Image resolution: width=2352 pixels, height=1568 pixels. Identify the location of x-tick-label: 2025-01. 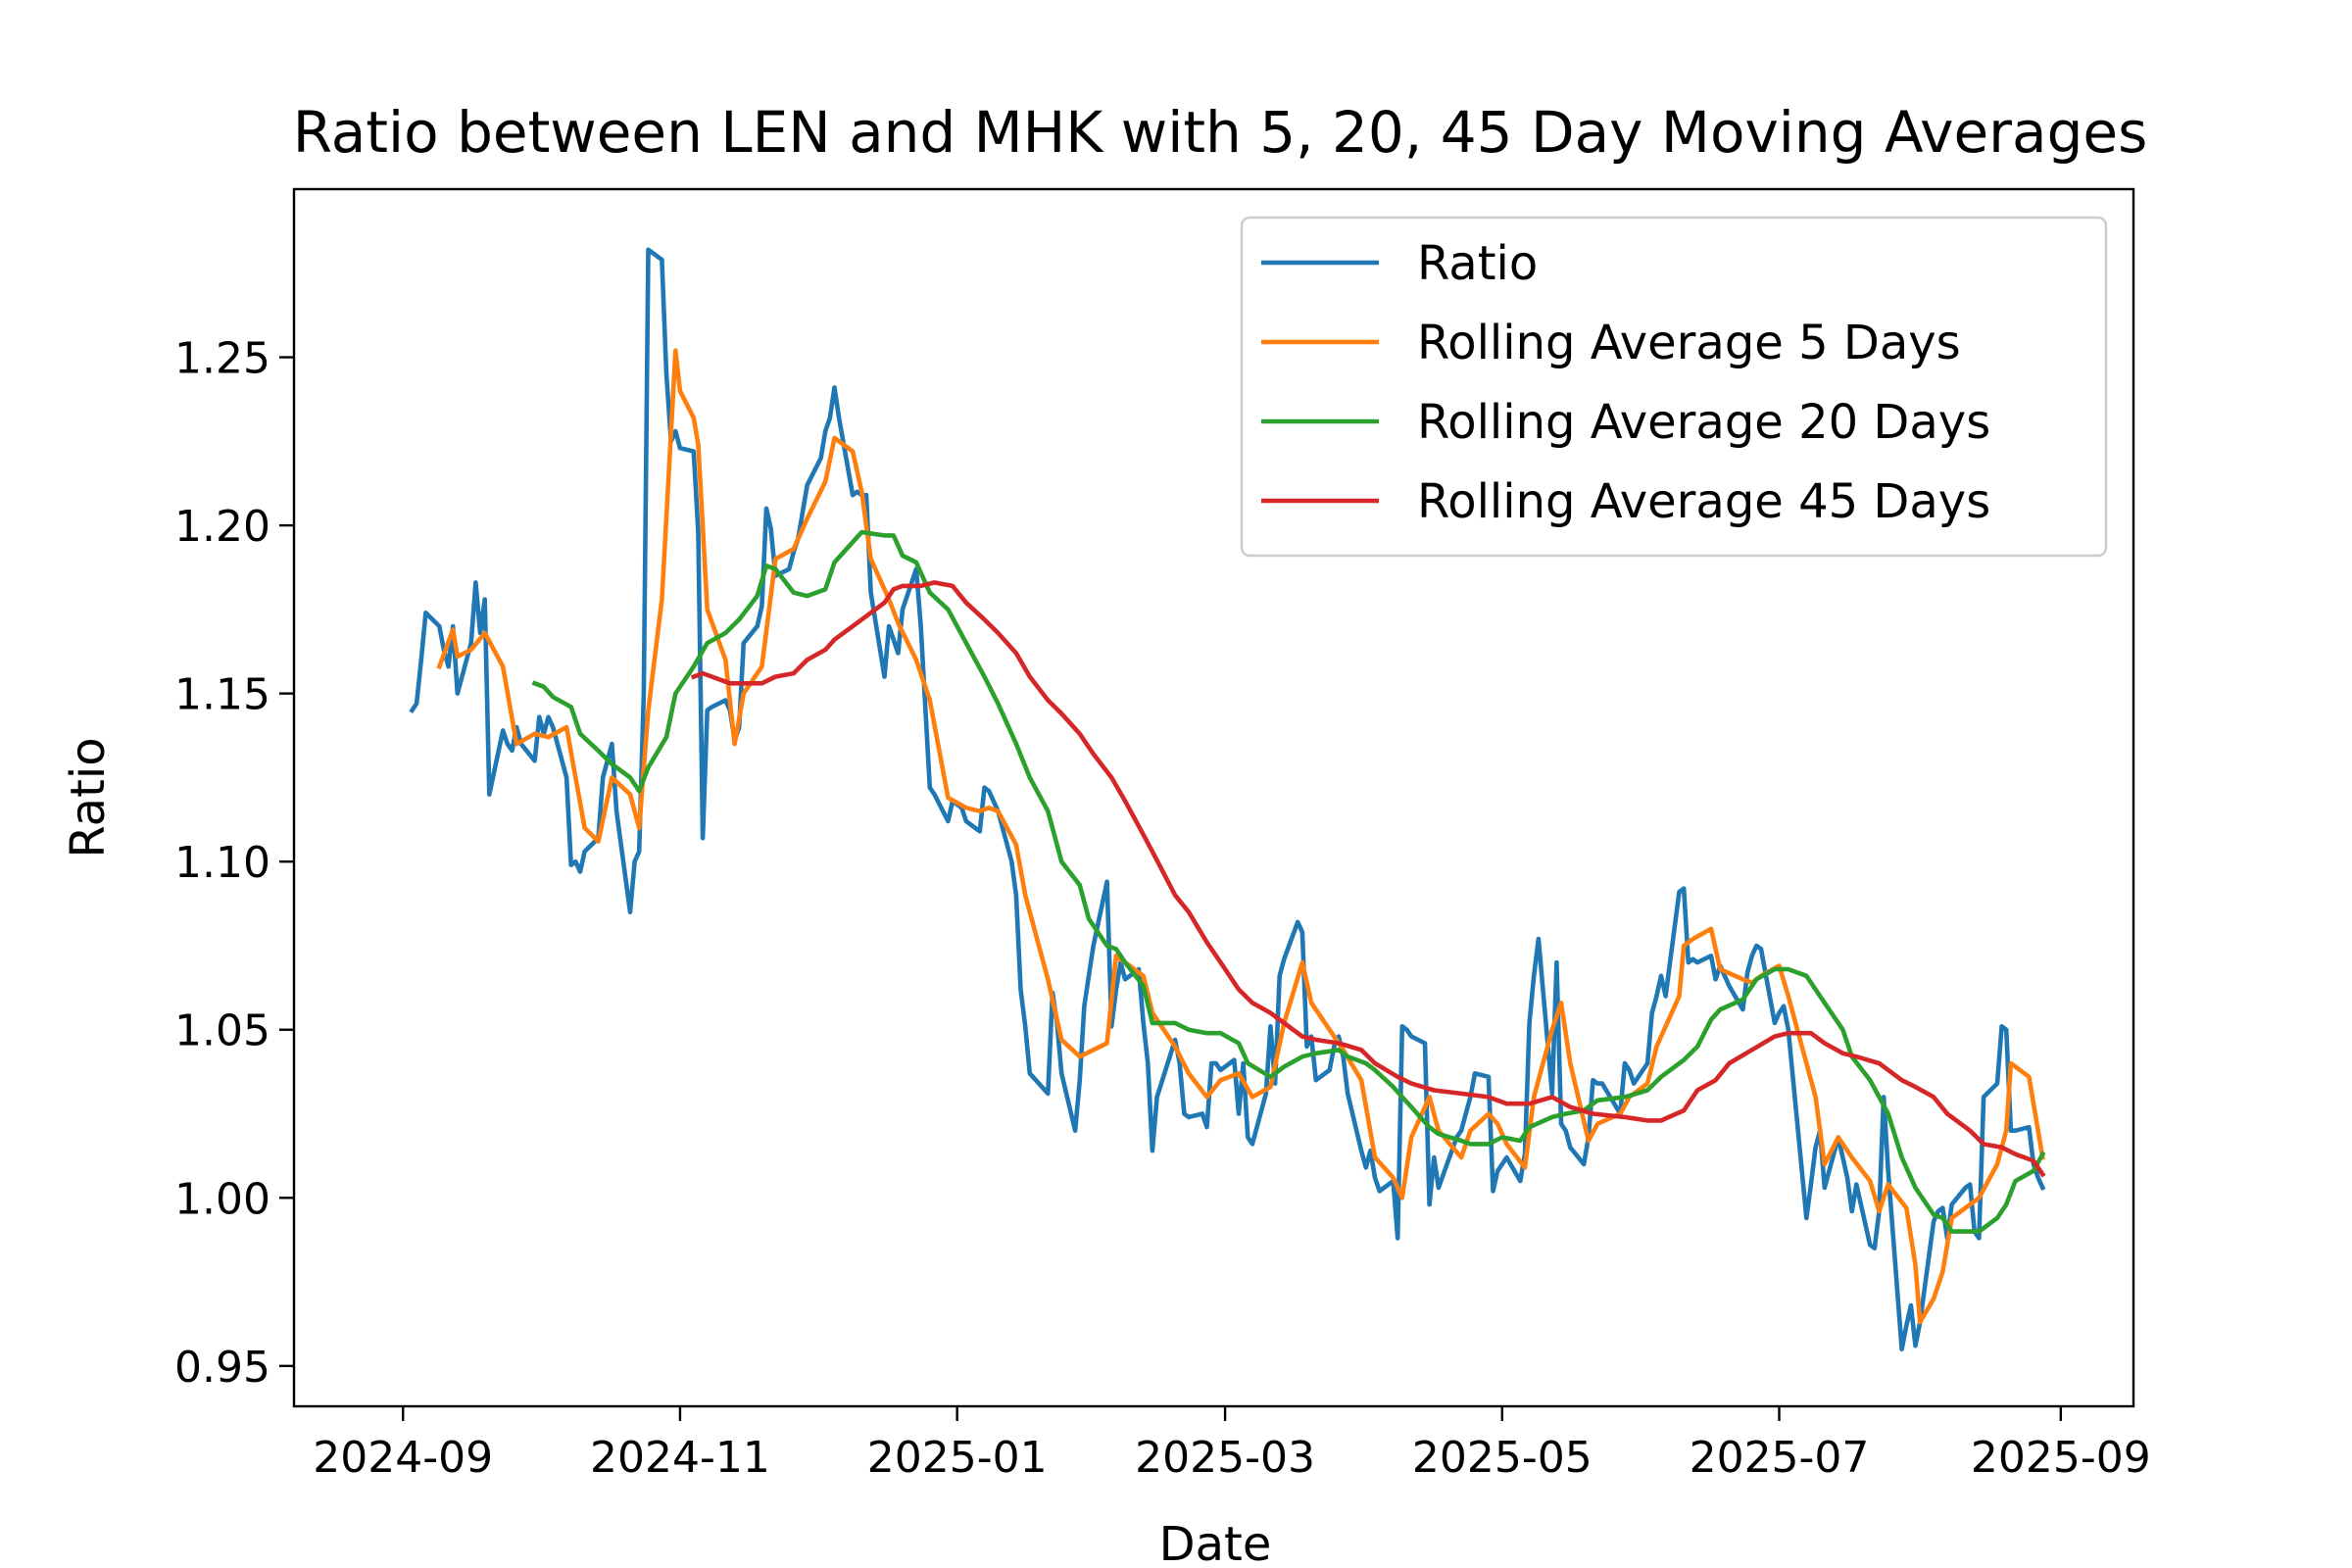
(957, 1458).